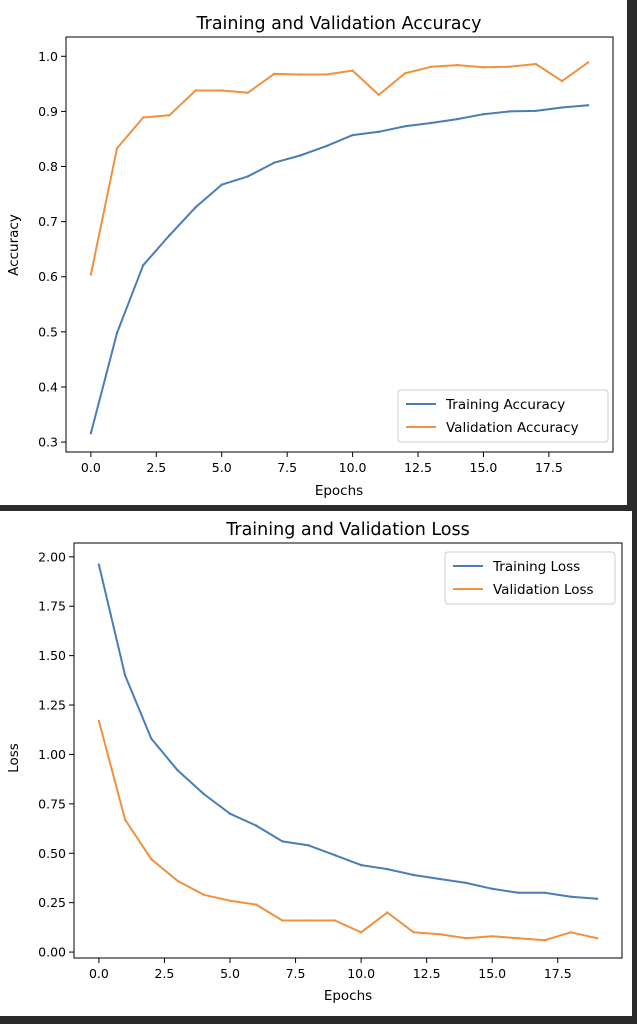 Image resolution: width=637 pixels, height=1024 pixels. Describe the element at coordinates (543, 590) in the screenshot. I see `legend-label: Validation Loss` at that location.